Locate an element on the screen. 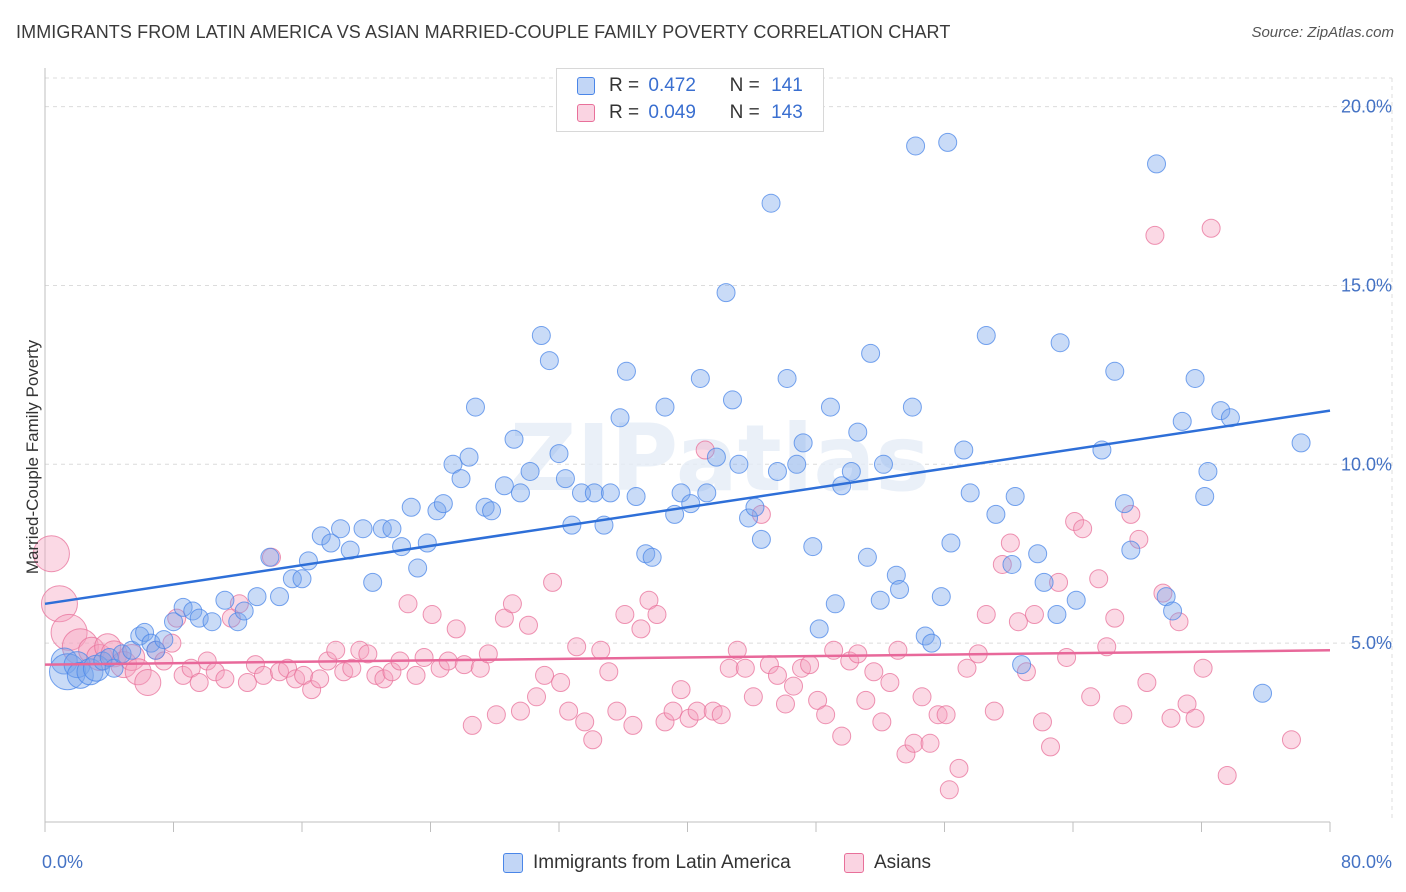  x-tick-label-min: 0.0% is located at coordinates (62, 862).